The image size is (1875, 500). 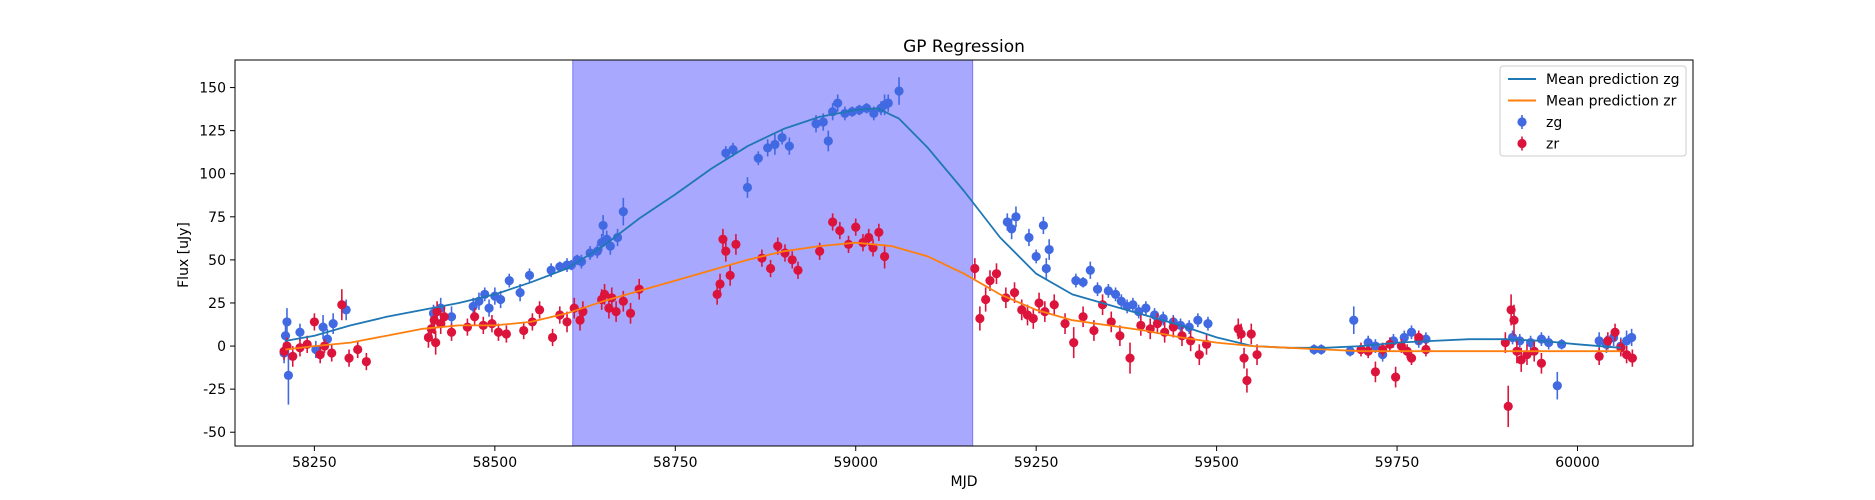 I want to click on y-tick-label: 100, so click(x=212, y=175).